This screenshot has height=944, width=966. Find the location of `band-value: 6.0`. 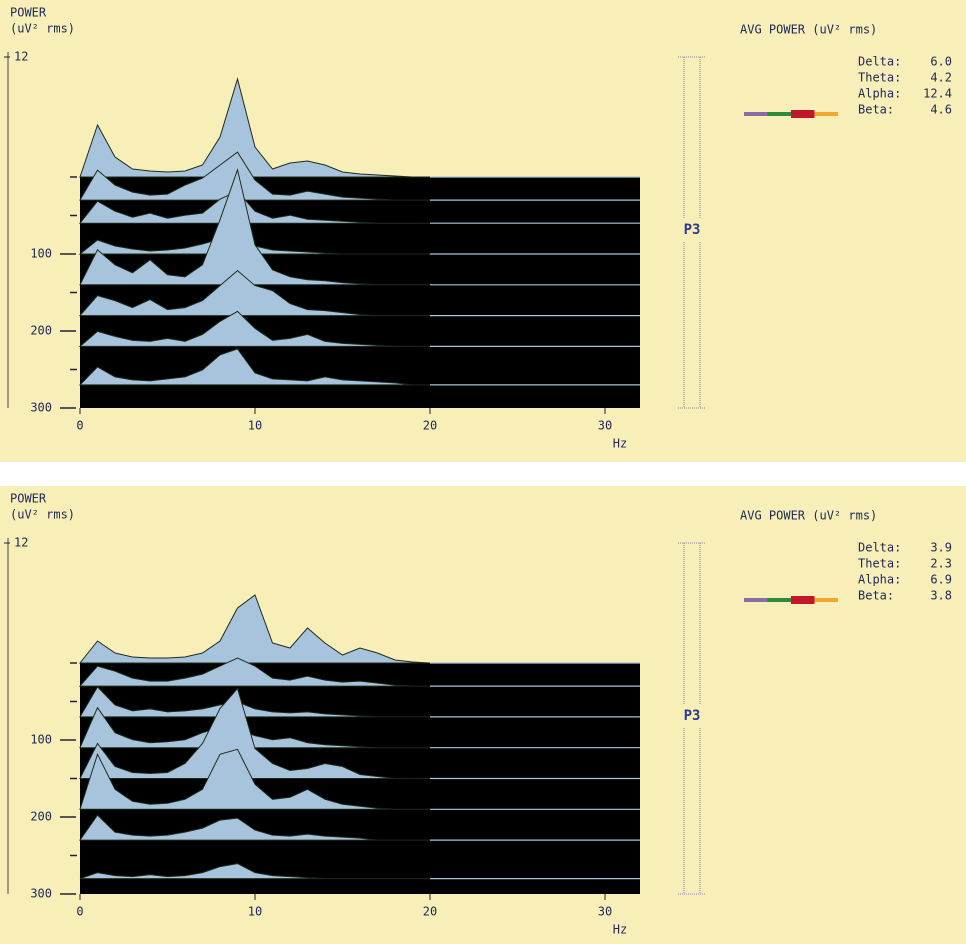

band-value: 6.0 is located at coordinates (941, 62).